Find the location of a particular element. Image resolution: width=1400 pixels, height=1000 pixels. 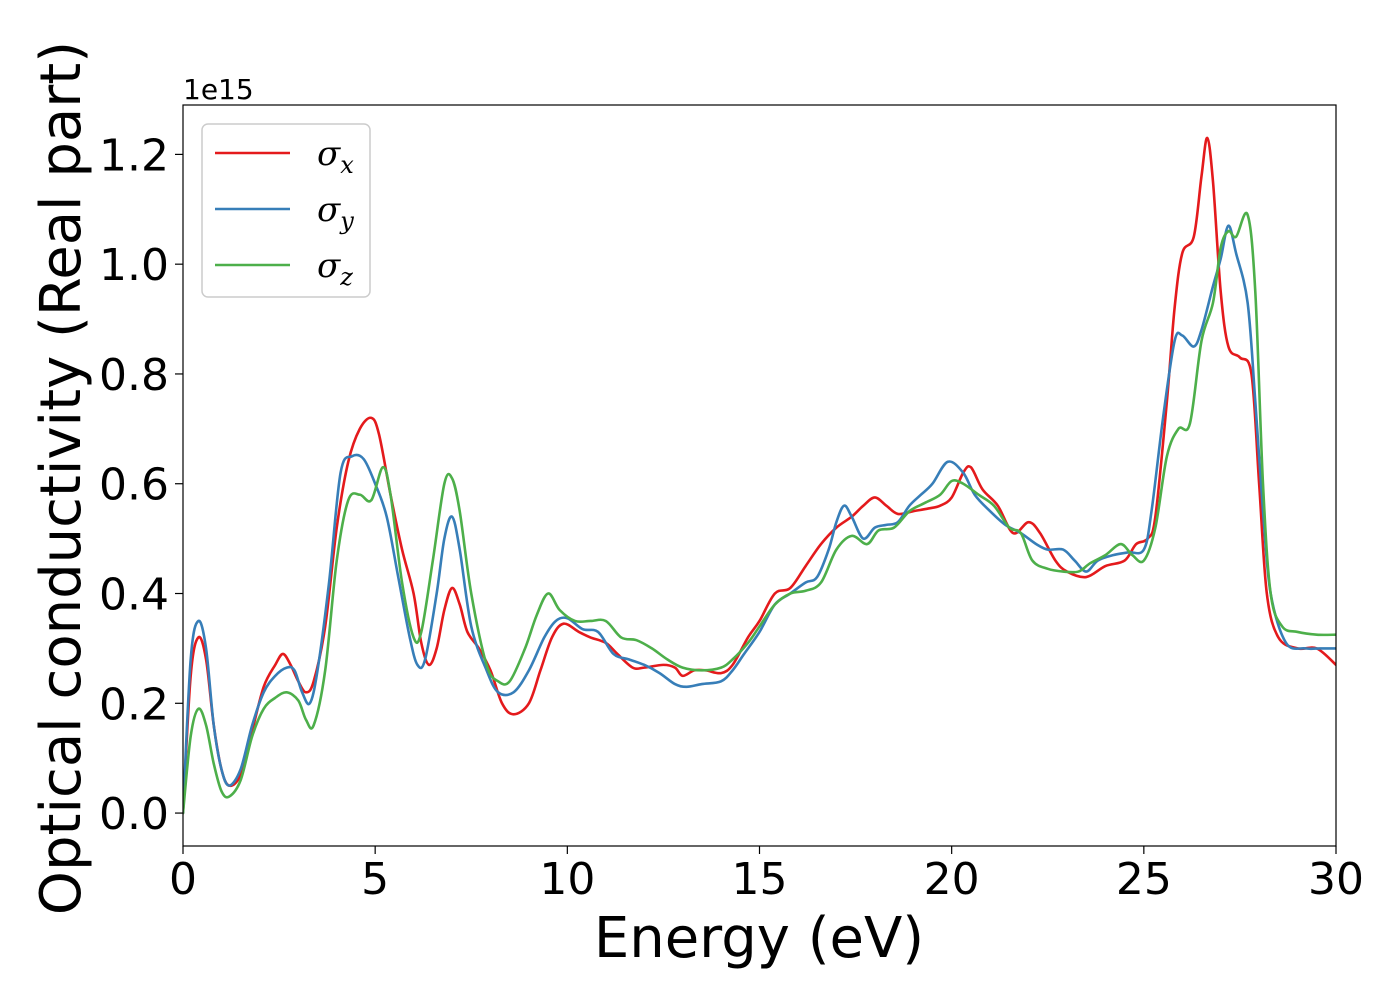

x-tick-label: 15 is located at coordinates (760, 879).